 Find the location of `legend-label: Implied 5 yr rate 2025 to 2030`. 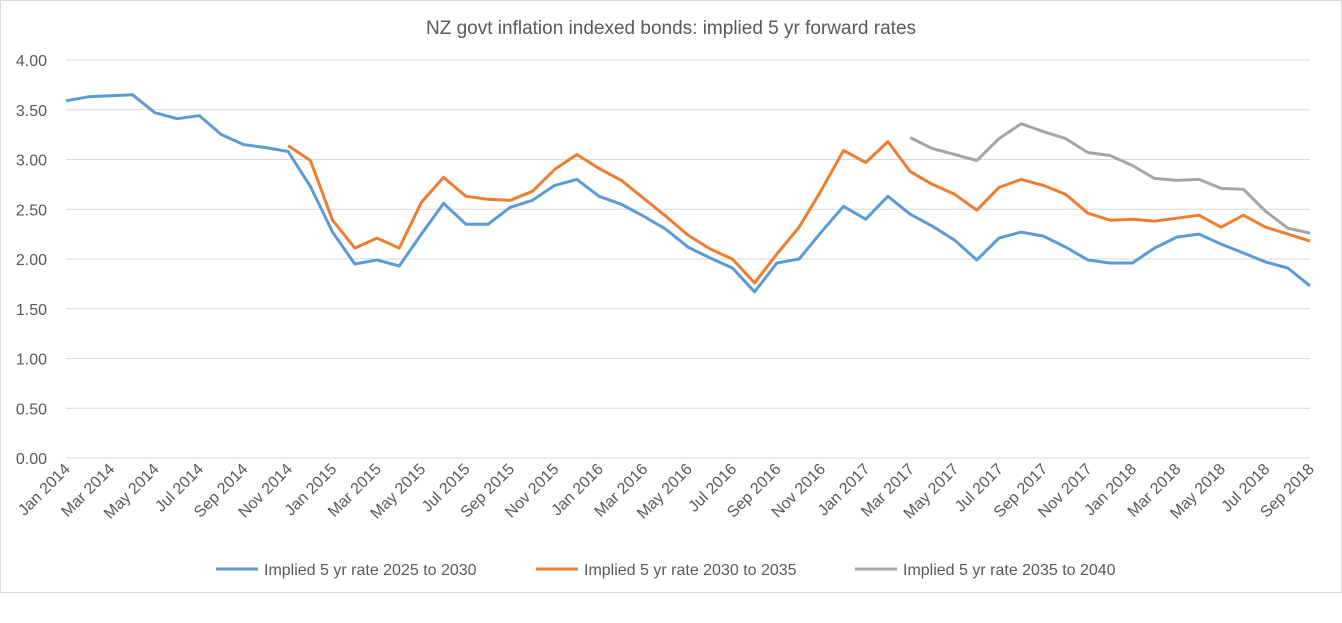

legend-label: Implied 5 yr rate 2025 to 2030 is located at coordinates (370, 570).